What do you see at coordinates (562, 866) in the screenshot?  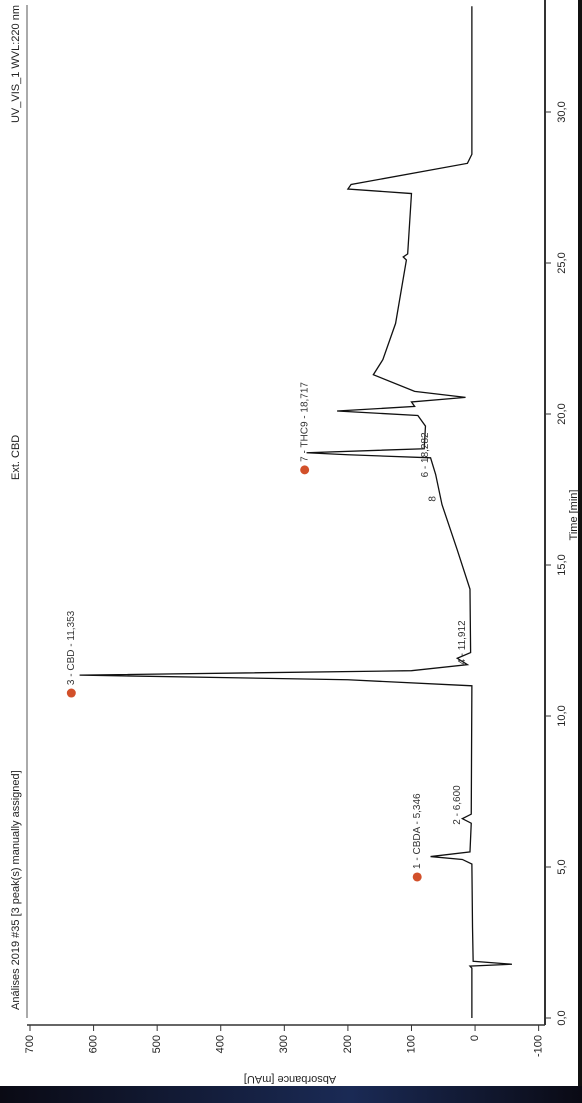 I see `x-tick-label: 5,0` at bounding box center [562, 866].